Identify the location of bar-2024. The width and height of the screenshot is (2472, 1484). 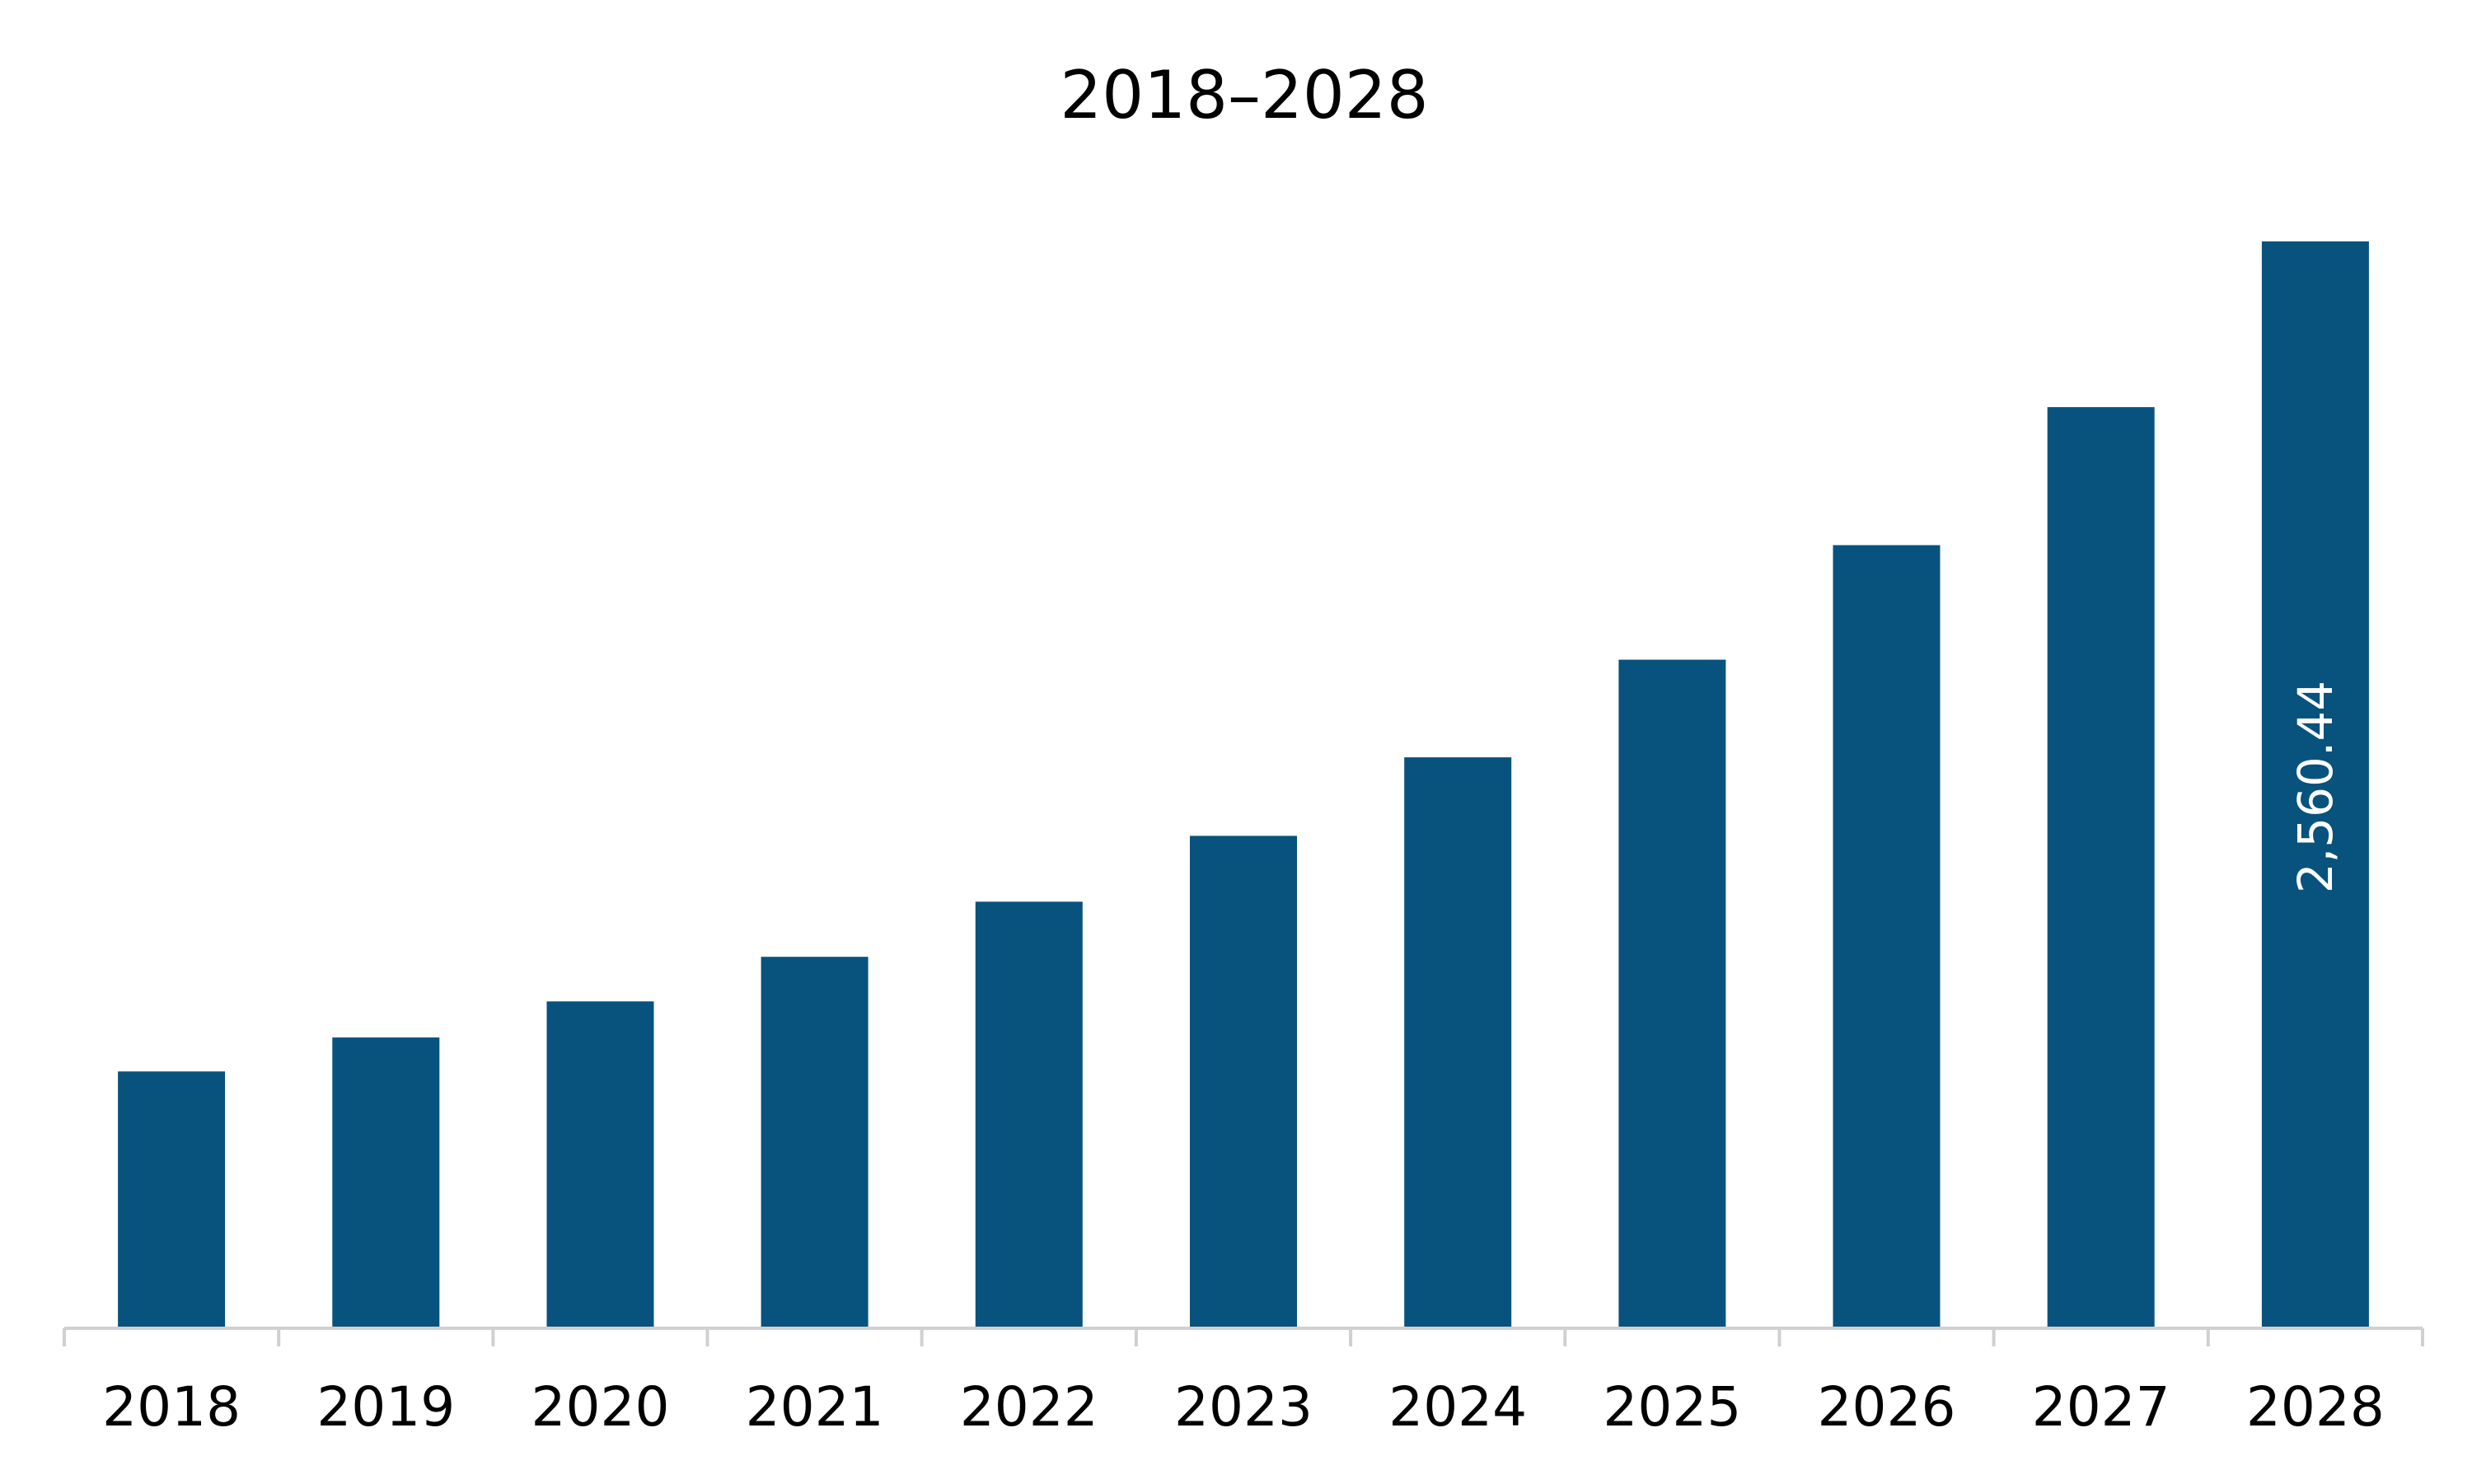
(1458, 1043).